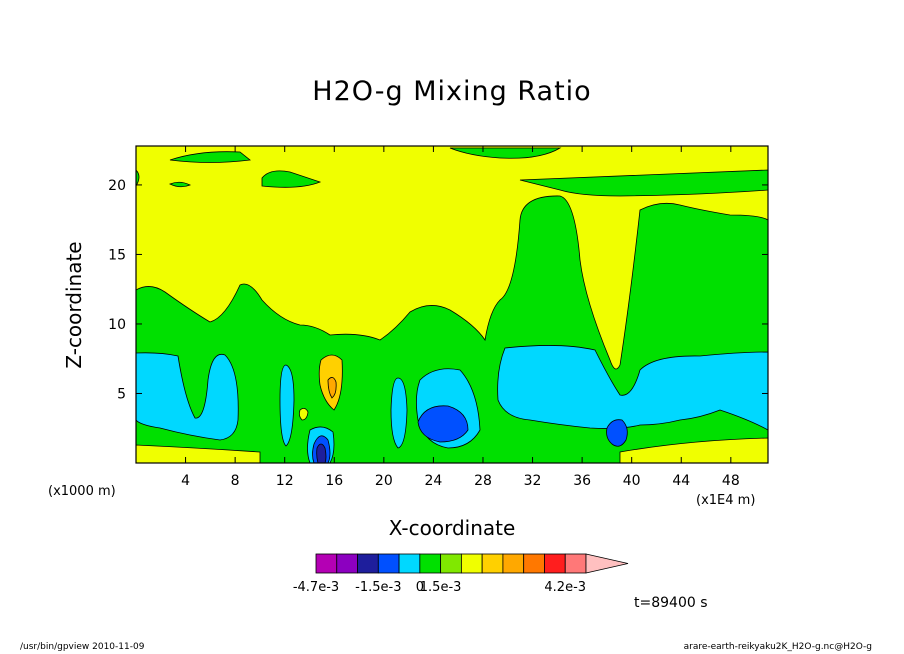 This screenshot has height=654, width=904. What do you see at coordinates (632, 481) in the screenshot?
I see `x-tick-label: 40` at bounding box center [632, 481].